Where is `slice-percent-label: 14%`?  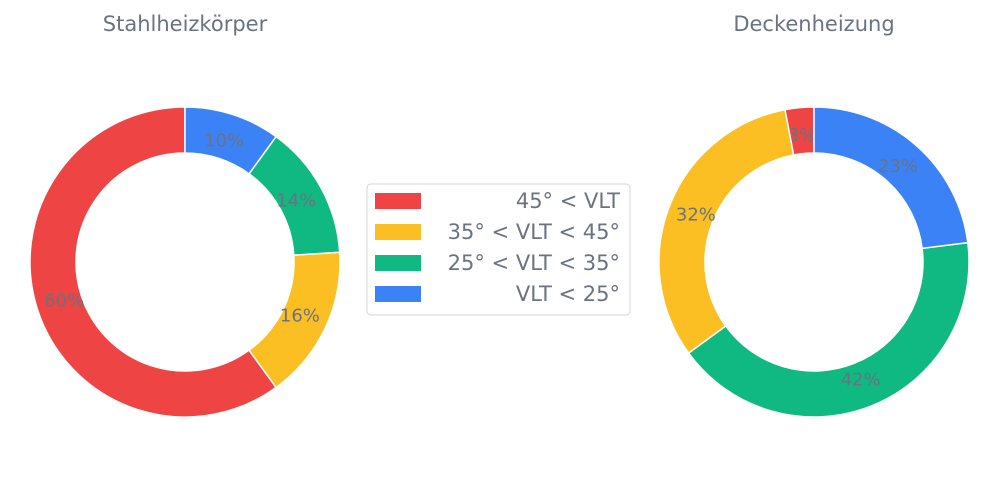 slice-percent-label: 14% is located at coordinates (296, 200).